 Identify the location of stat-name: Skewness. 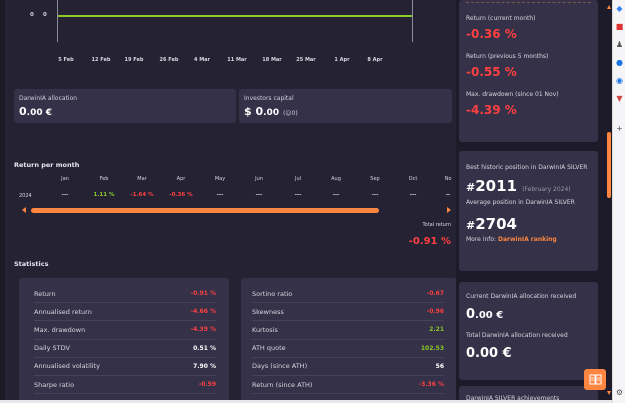
(268, 311).